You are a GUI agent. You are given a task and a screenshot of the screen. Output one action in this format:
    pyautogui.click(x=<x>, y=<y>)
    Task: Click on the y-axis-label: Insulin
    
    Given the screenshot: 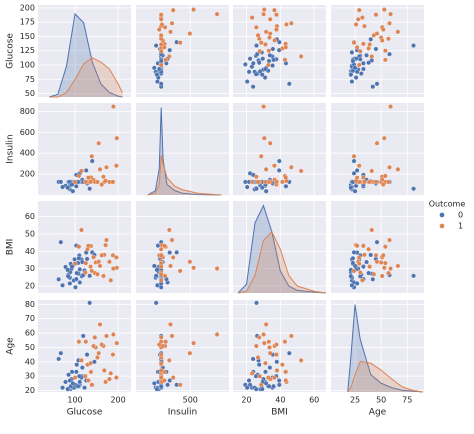 What is the action you would take?
    pyautogui.click(x=11, y=148)
    